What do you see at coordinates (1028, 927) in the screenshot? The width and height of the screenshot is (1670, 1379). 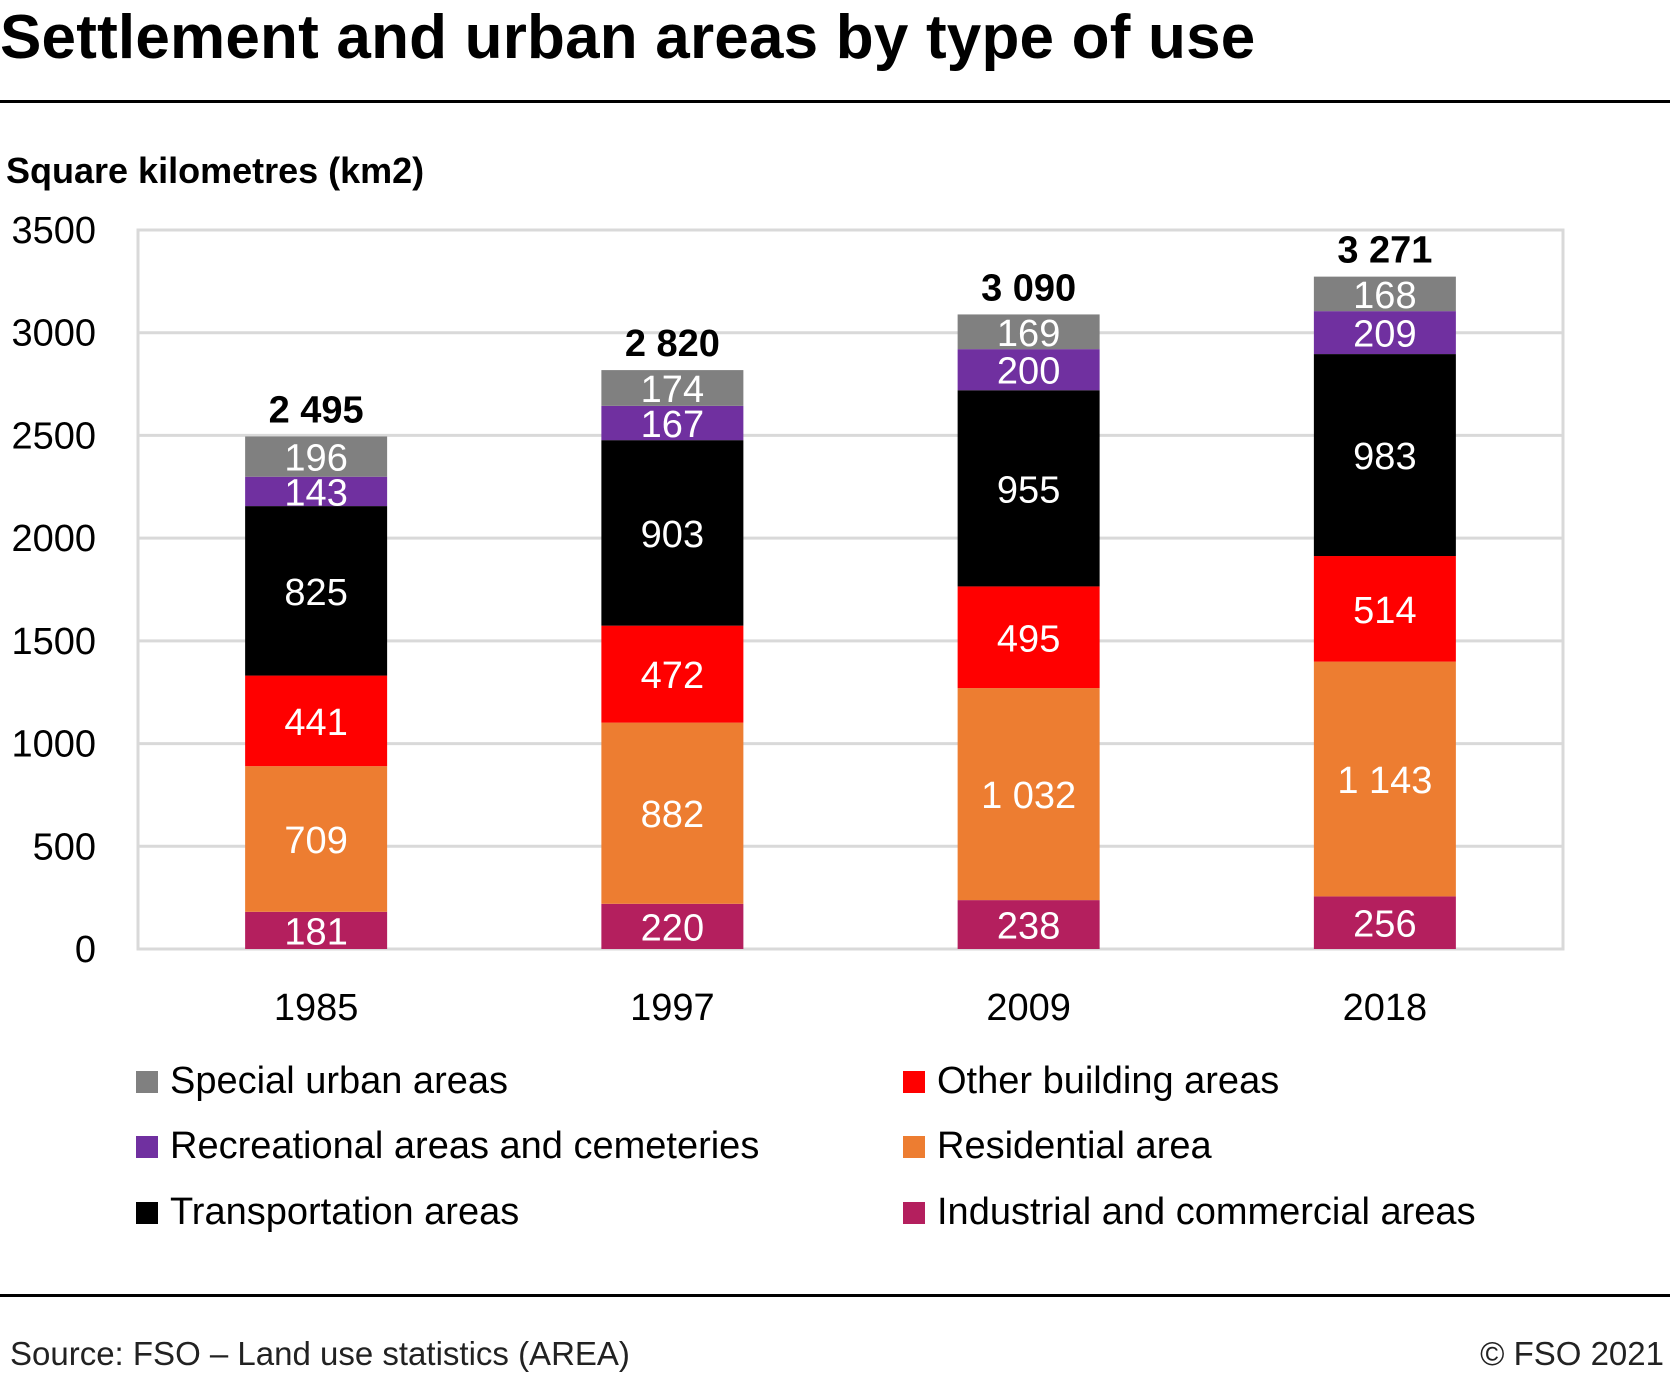 I see `segment-value-label: 238` at bounding box center [1028, 927].